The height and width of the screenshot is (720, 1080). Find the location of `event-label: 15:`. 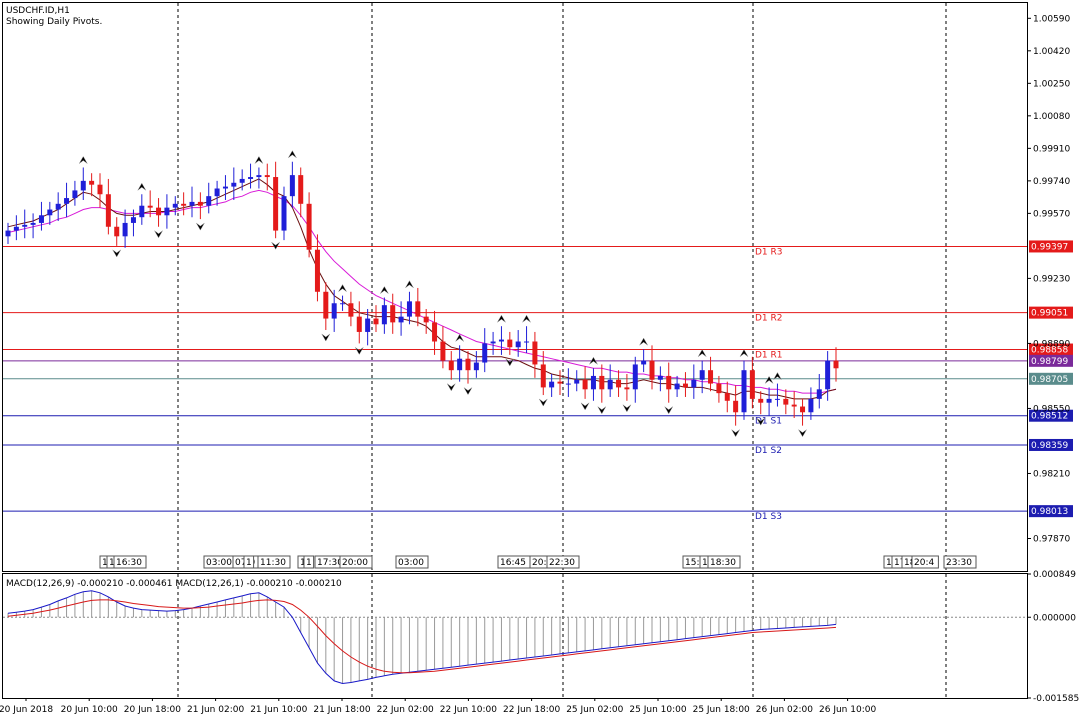

event-label: 15: is located at coordinates (692, 563).